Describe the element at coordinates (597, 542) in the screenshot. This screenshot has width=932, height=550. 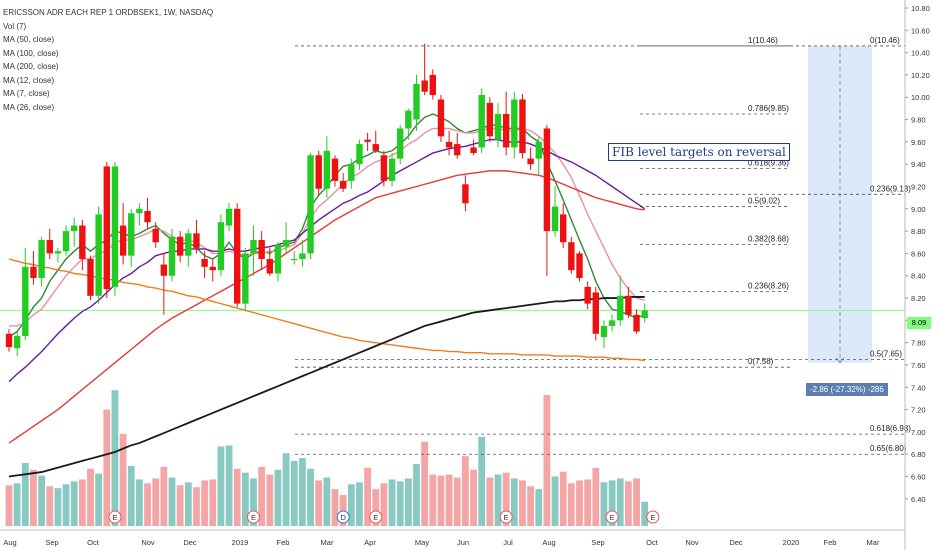
I see `x-tick-label: Sep` at that location.